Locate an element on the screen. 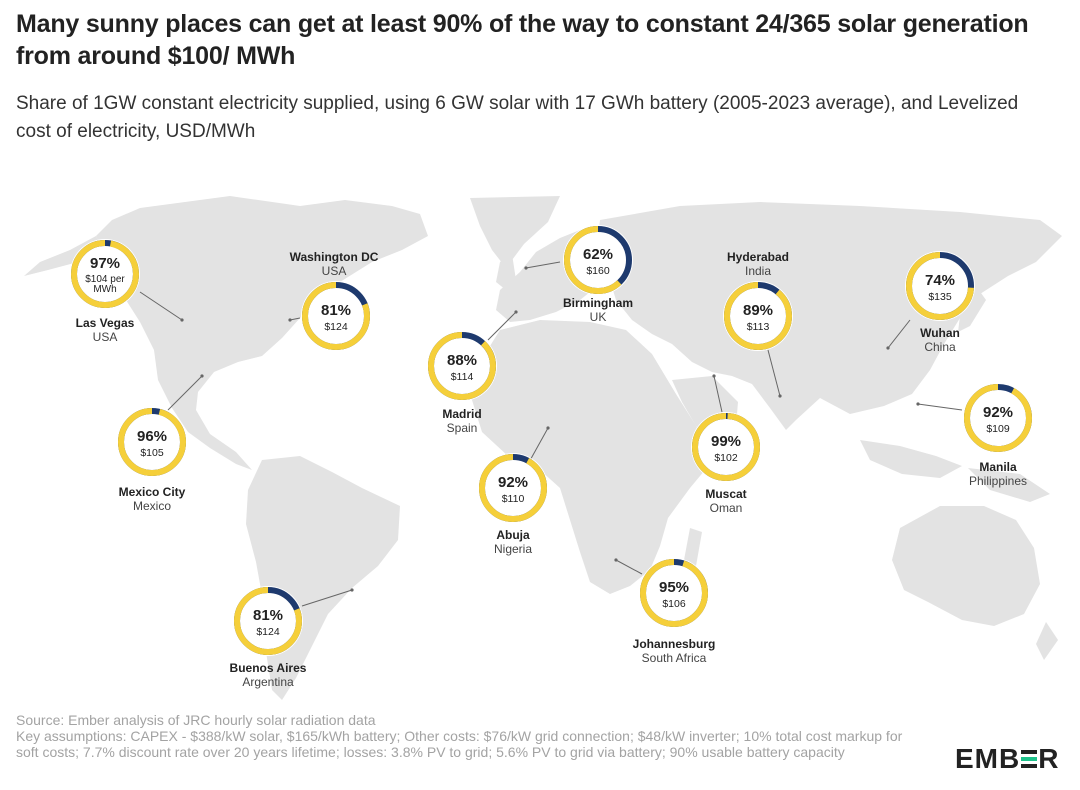  donut-johannesburg: 95% $106 is located at coordinates (674, 593).